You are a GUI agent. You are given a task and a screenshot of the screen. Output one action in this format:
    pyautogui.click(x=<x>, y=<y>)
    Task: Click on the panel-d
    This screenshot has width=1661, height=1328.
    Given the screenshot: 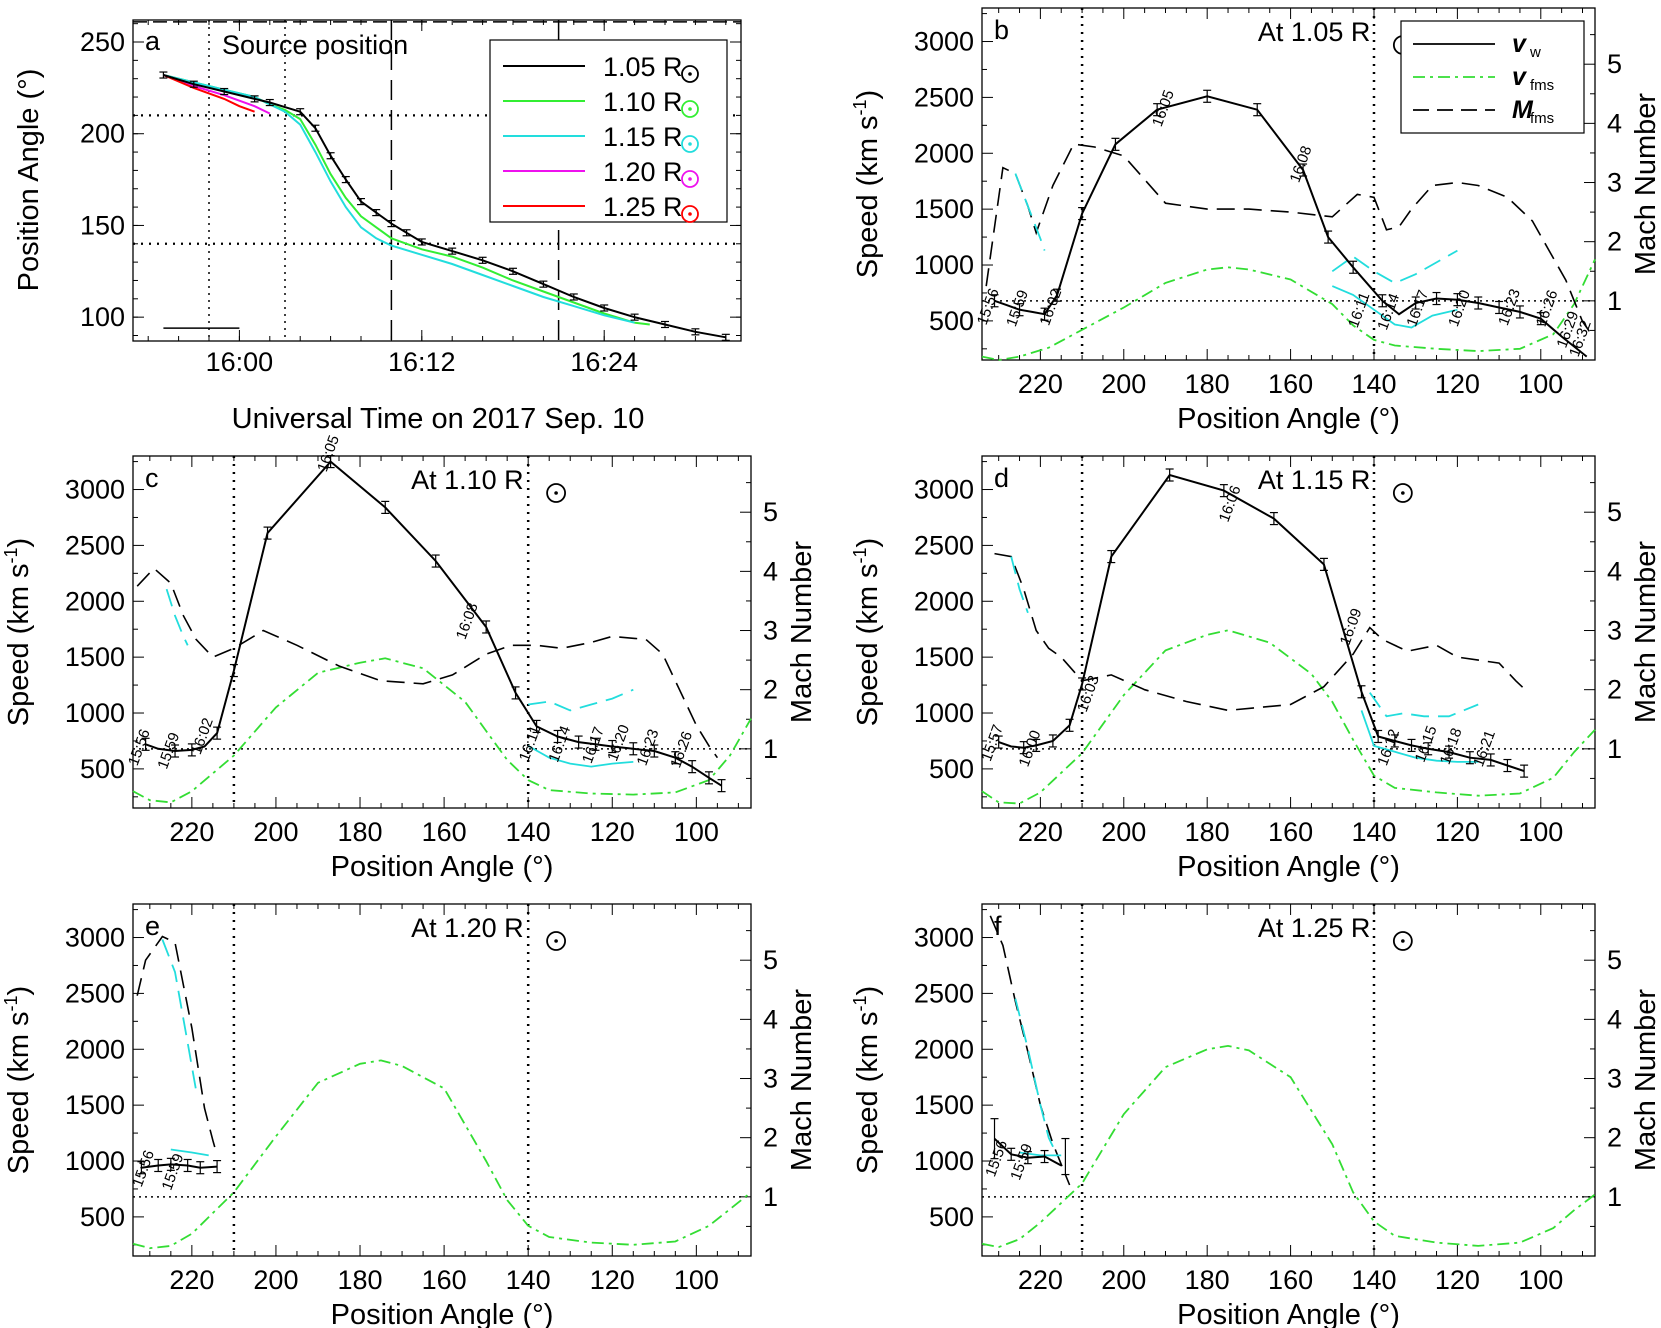 What is the action you would take?
    pyautogui.click(x=1288, y=632)
    